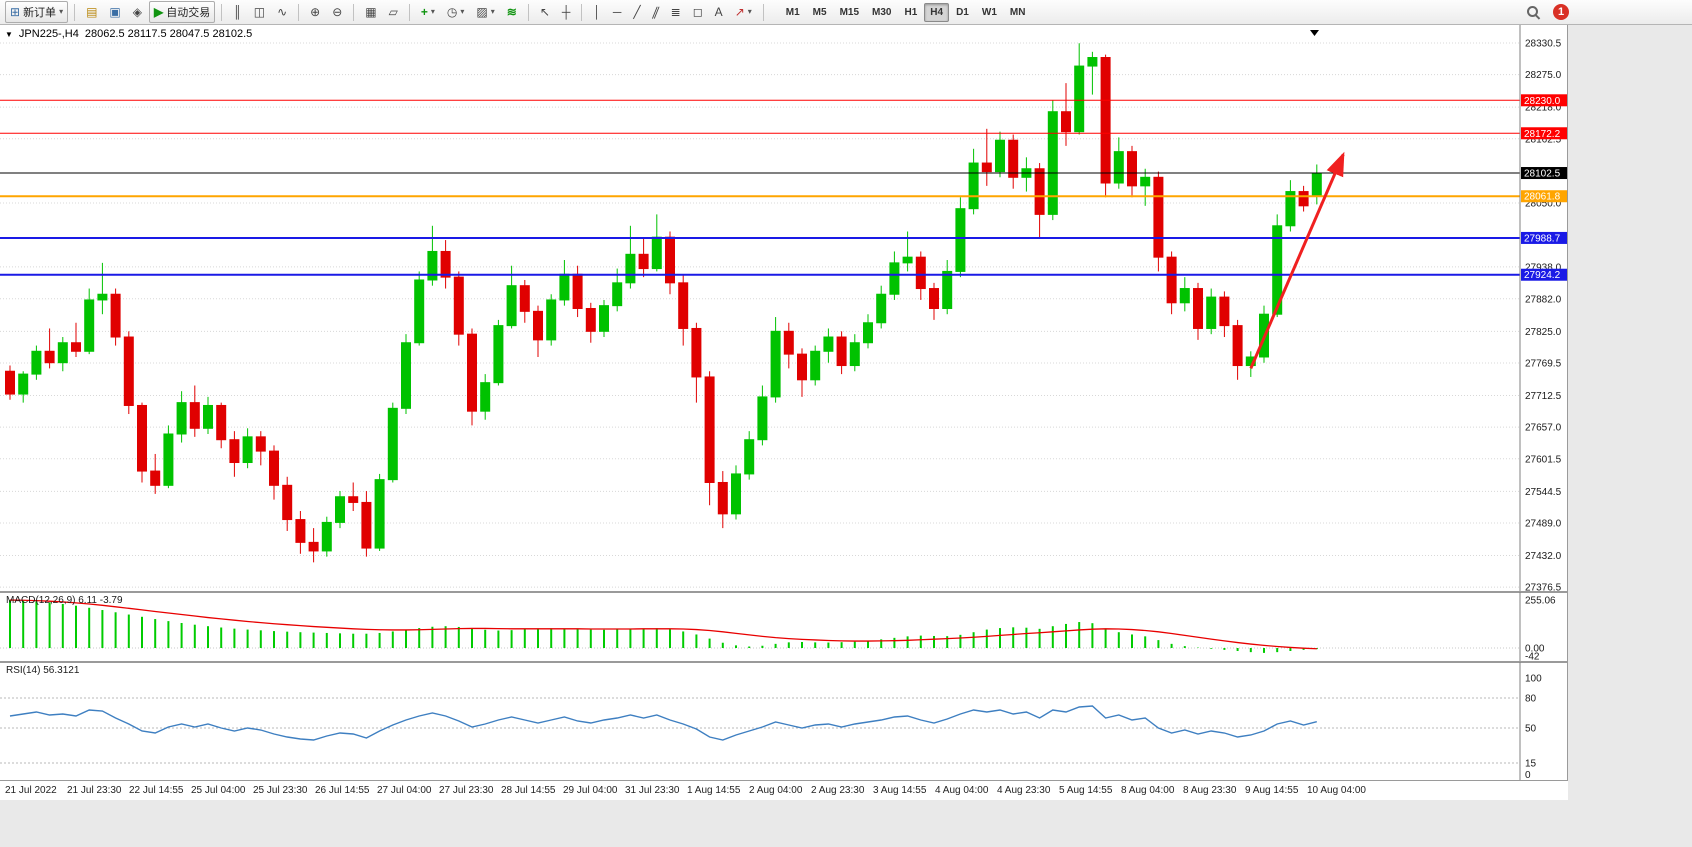 The width and height of the screenshot is (1692, 847). I want to click on fibonacci-button: ≣, so click(676, 12).